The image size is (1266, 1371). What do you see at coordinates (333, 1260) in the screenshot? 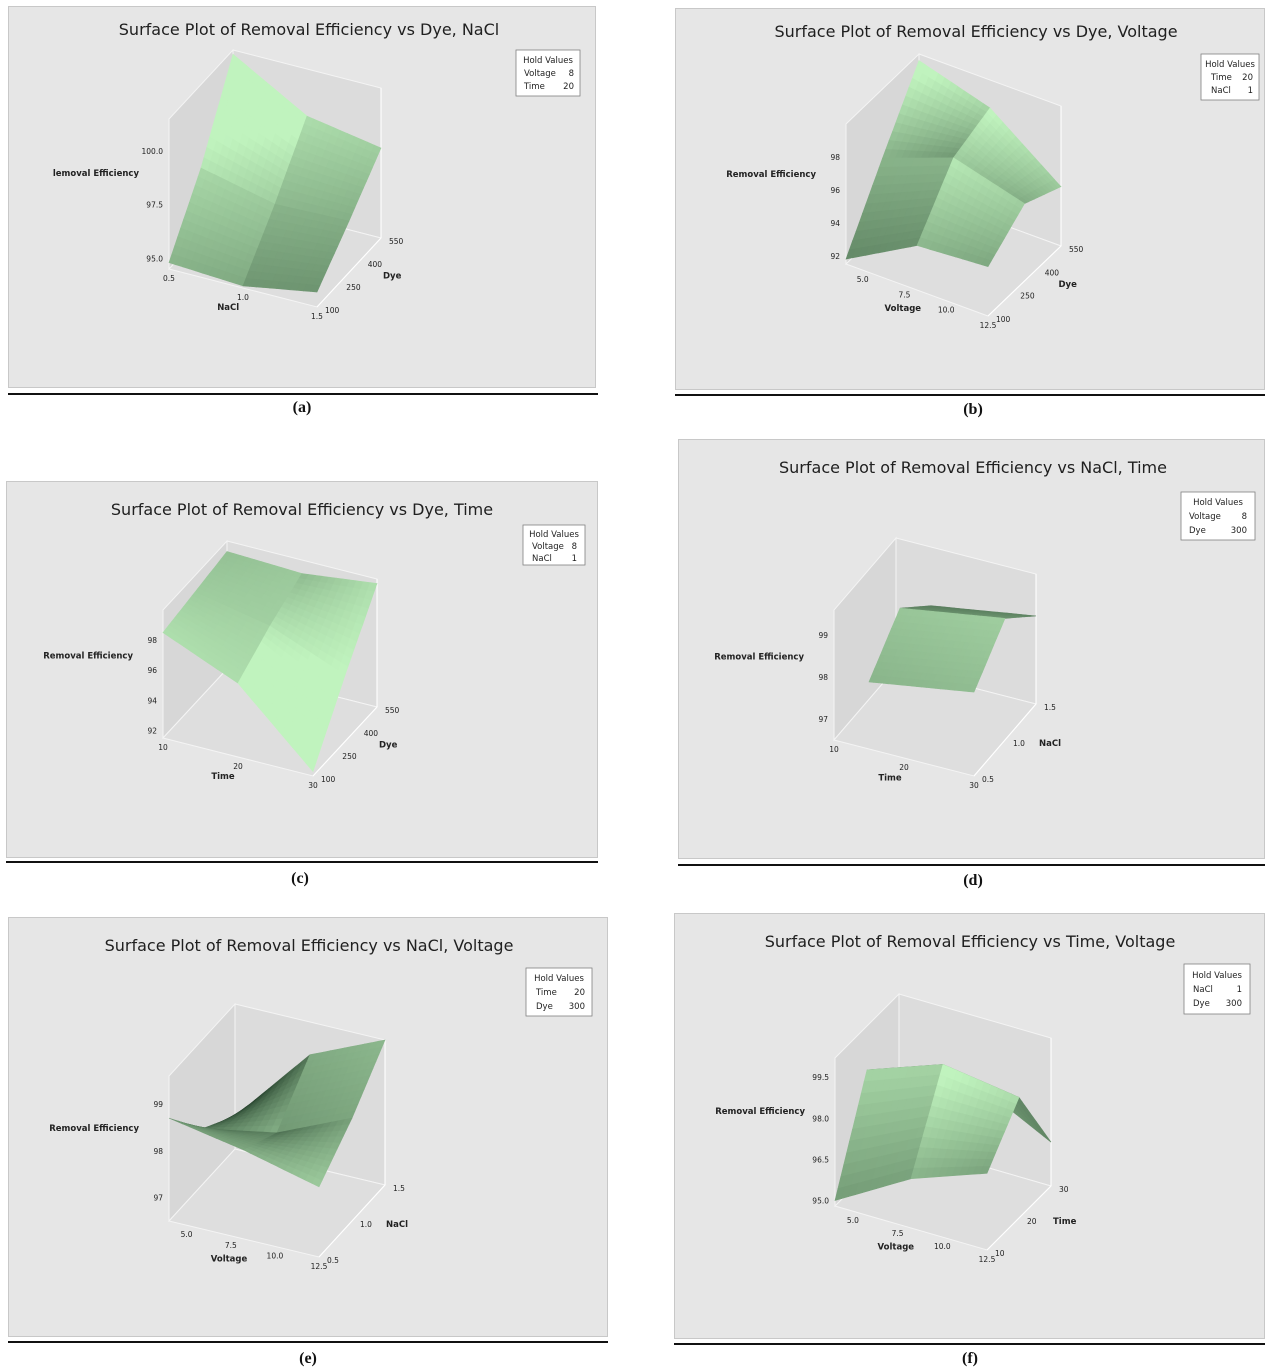
I see `y-tick-label: 0.5` at bounding box center [333, 1260].